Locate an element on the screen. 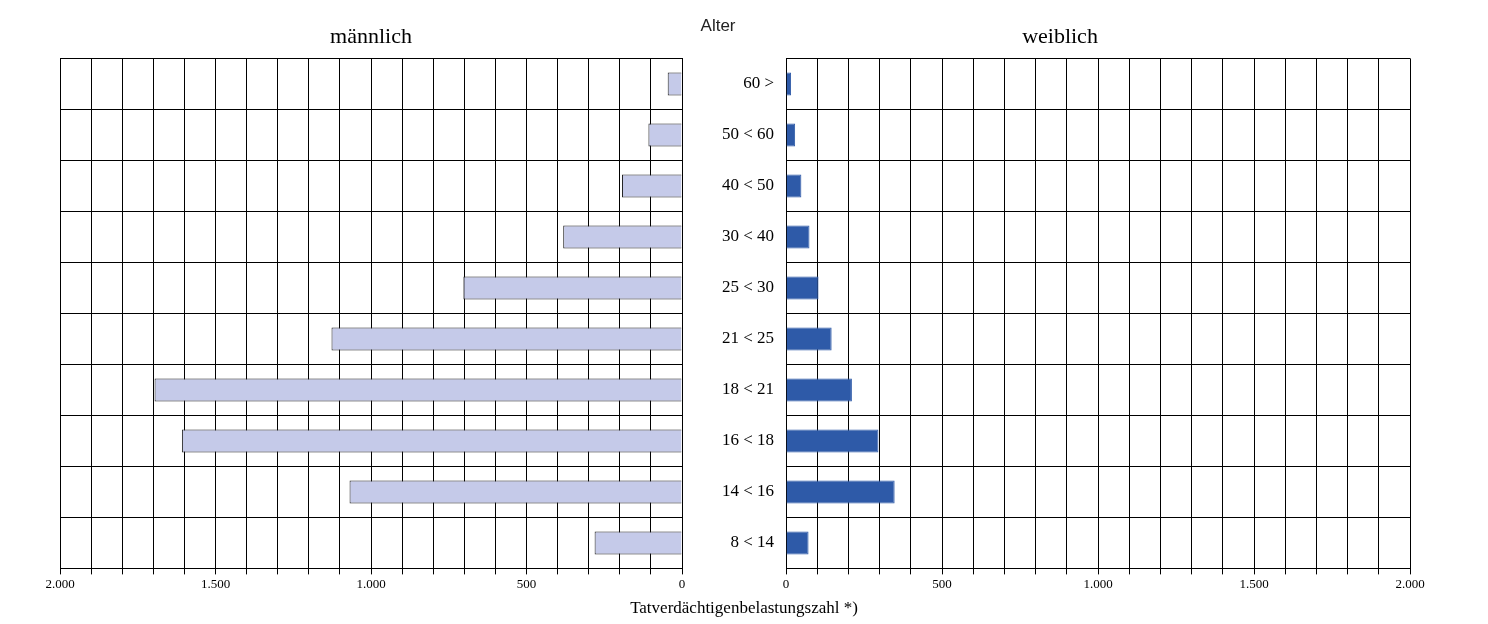  y-tick-label: 18 < 21 is located at coordinates (748, 389).